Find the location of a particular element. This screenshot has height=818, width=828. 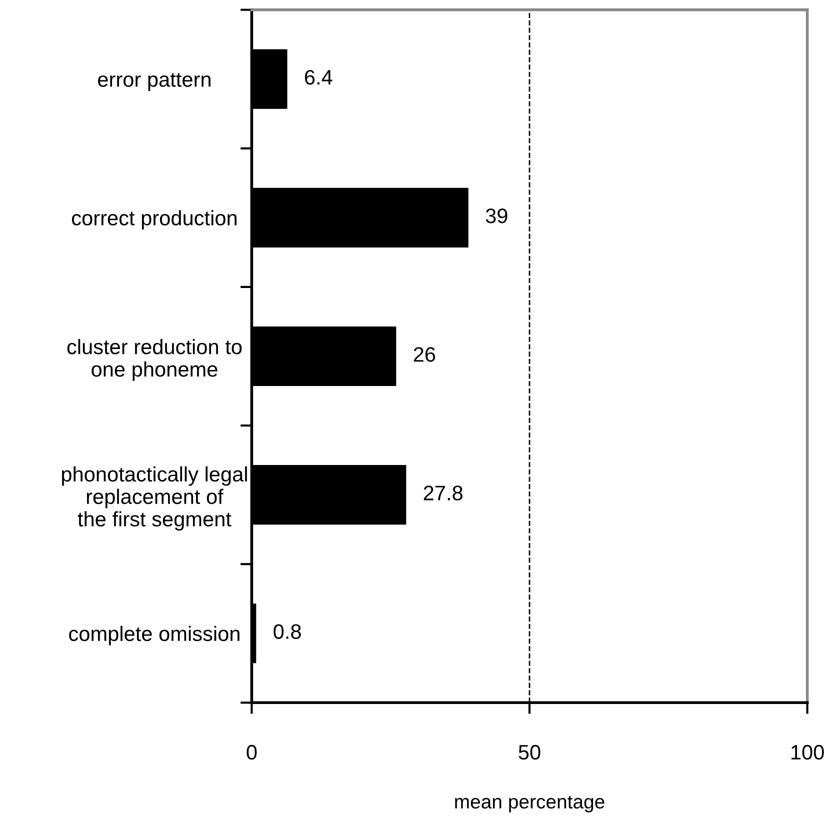

y-tick-label: error pattern is located at coordinates (154, 82).